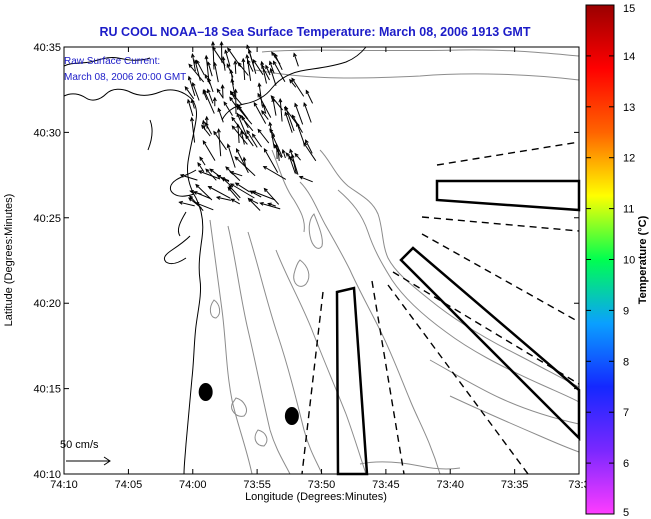  What do you see at coordinates (626, 362) in the screenshot?
I see `colorbar-tick-label: 8` at bounding box center [626, 362].